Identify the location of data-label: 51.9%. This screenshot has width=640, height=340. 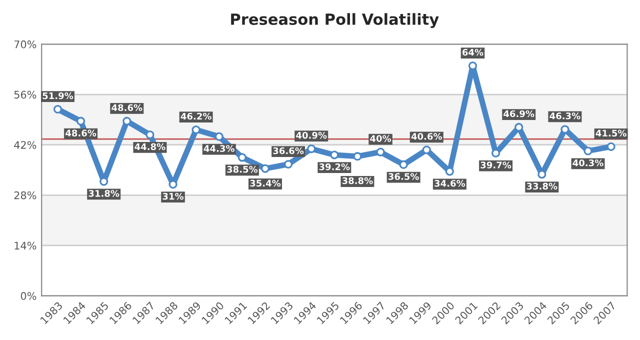
(58, 96).